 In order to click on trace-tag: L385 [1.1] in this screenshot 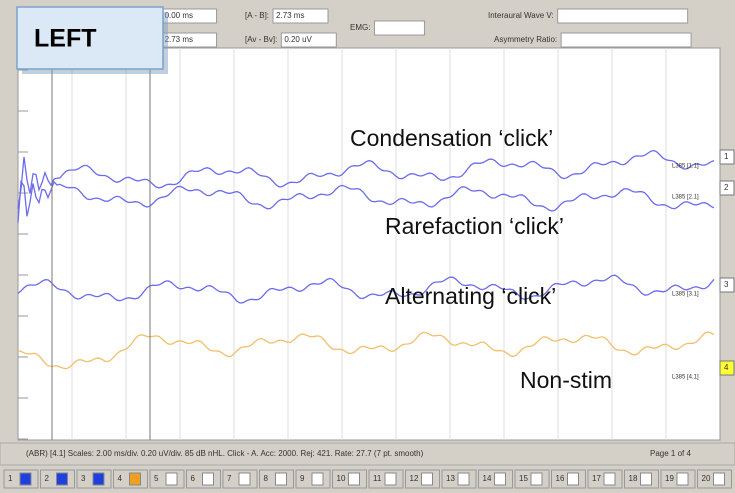, I will do `click(685, 167)`.